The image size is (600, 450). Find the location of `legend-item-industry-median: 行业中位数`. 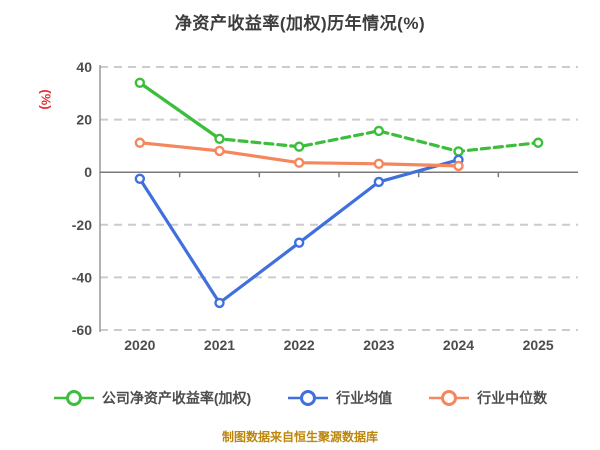

legend-item-industry-median: 行业中位数 is located at coordinates (487, 398).